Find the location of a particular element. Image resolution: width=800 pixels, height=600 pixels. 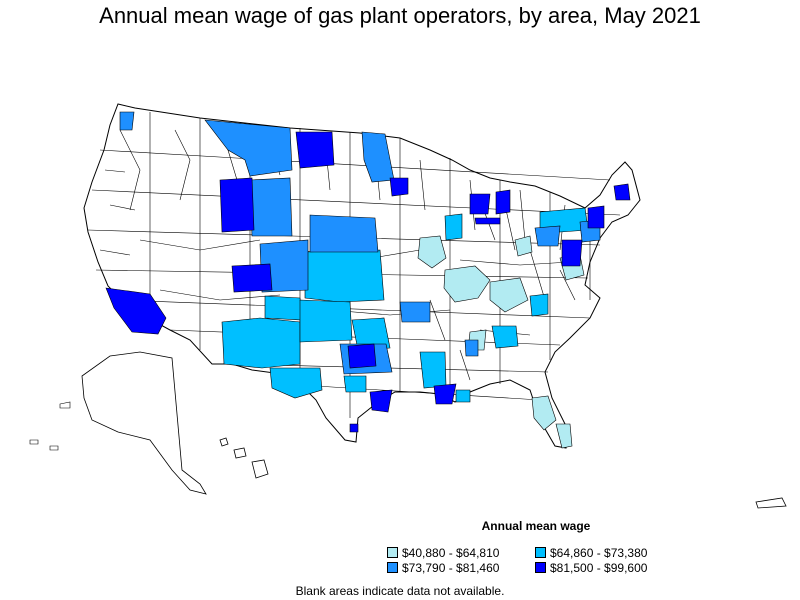

legend-label-tier4: $81,500 - $99,600 is located at coordinates (599, 568).